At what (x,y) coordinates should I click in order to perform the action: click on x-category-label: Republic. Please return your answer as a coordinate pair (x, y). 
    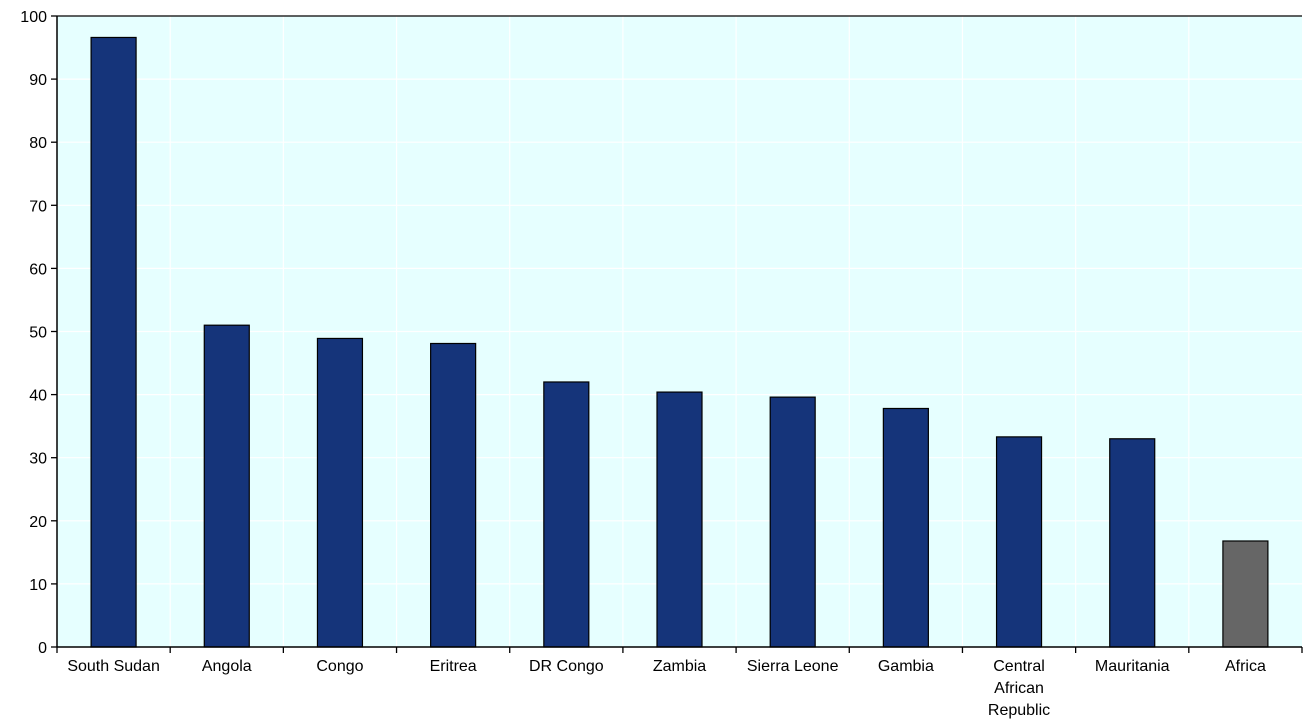
    Looking at the image, I should click on (1019, 710).